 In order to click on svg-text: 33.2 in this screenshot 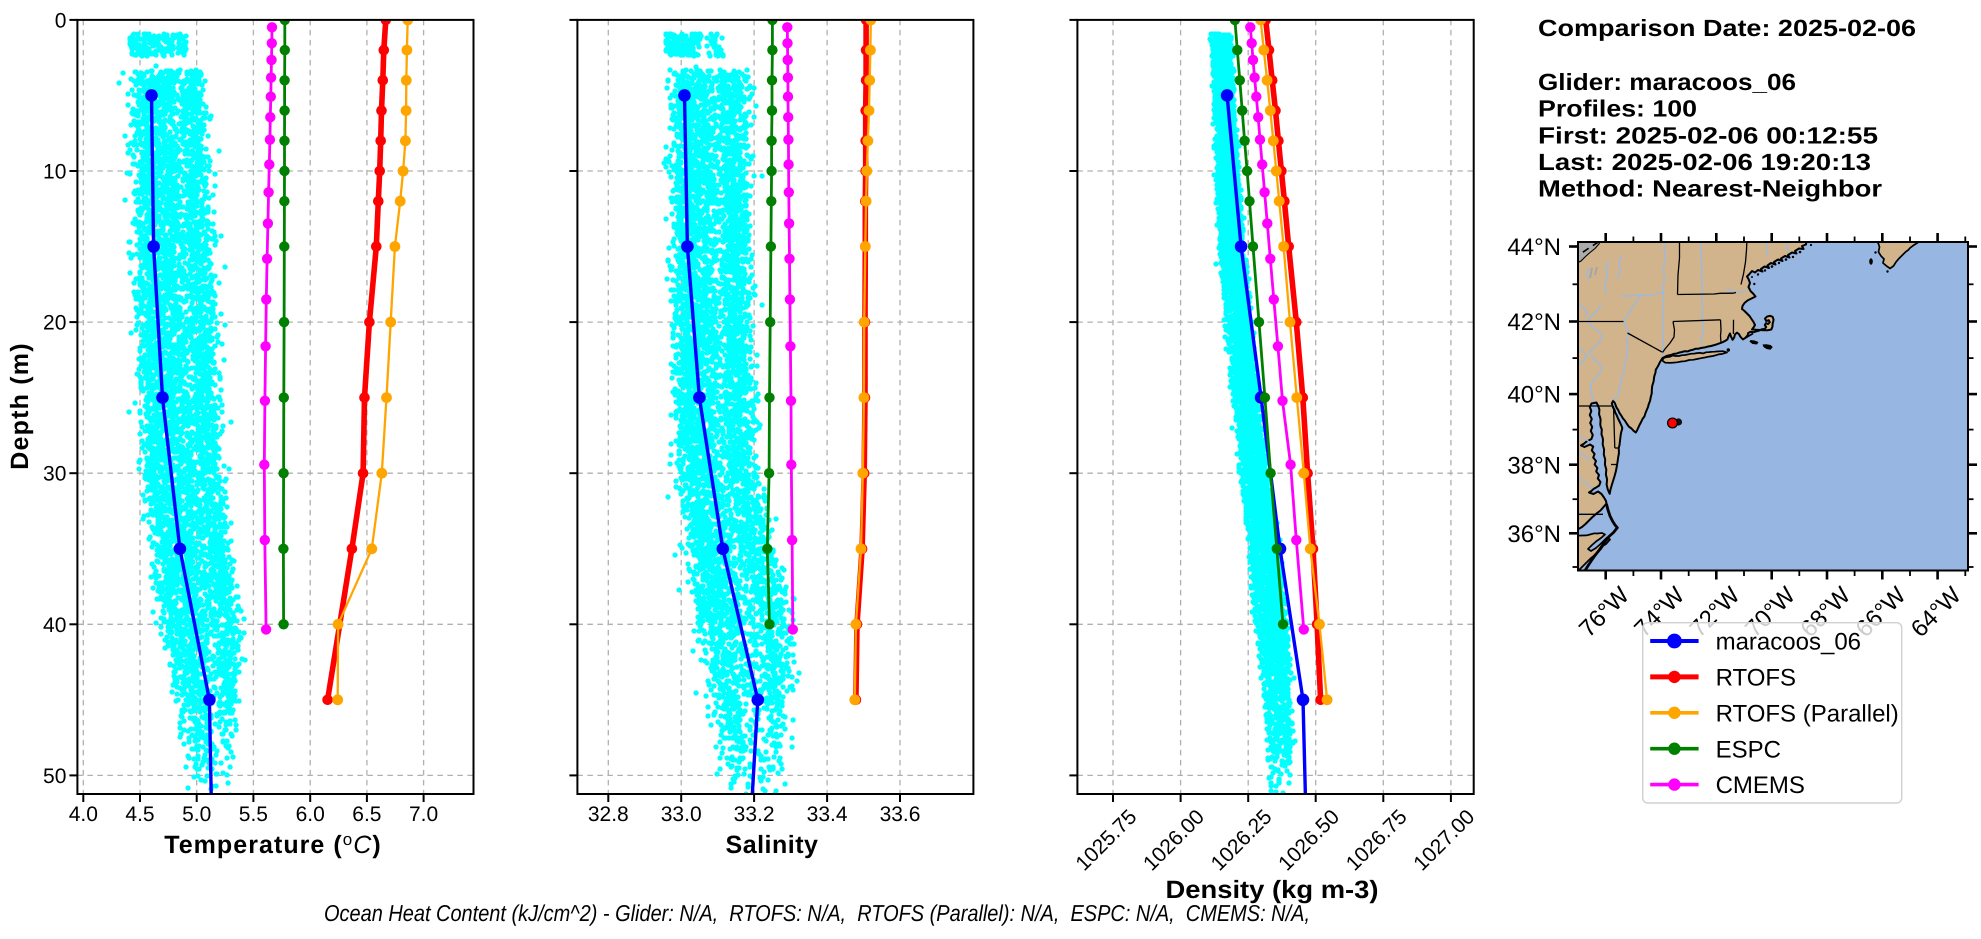, I will do `click(754, 814)`.